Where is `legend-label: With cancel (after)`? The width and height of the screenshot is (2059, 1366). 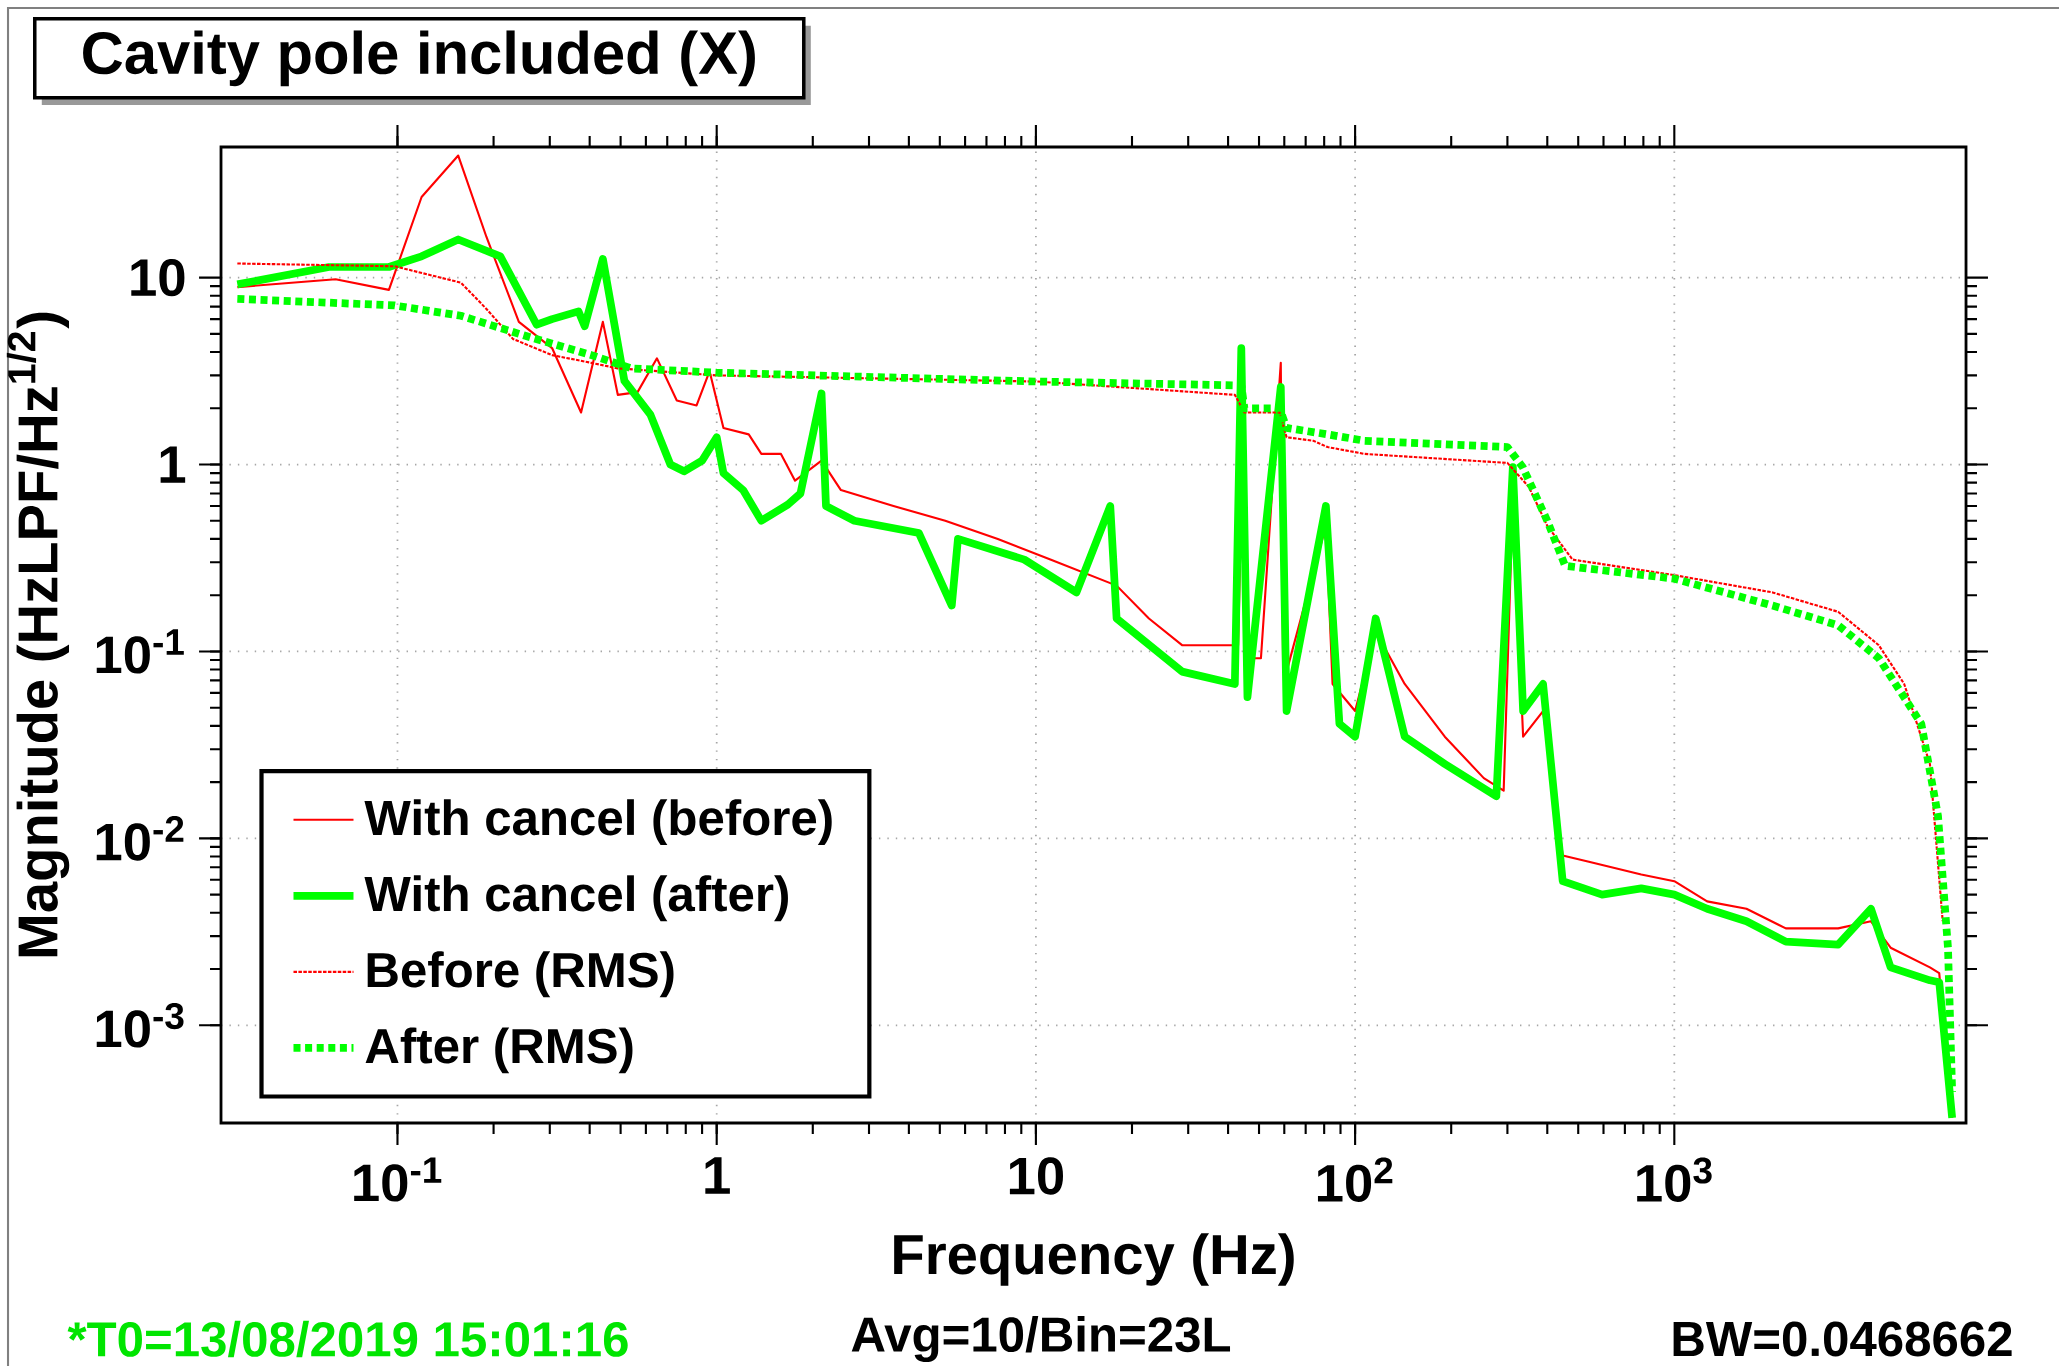 legend-label: With cancel (after) is located at coordinates (576, 898).